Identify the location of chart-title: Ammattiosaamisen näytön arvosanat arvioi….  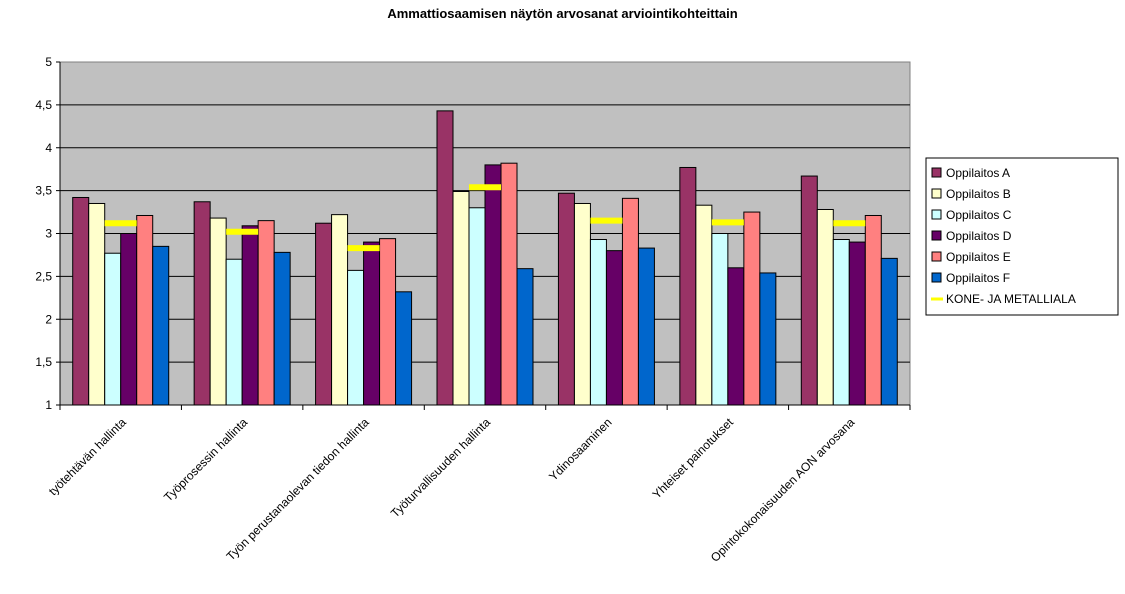
(562, 13).